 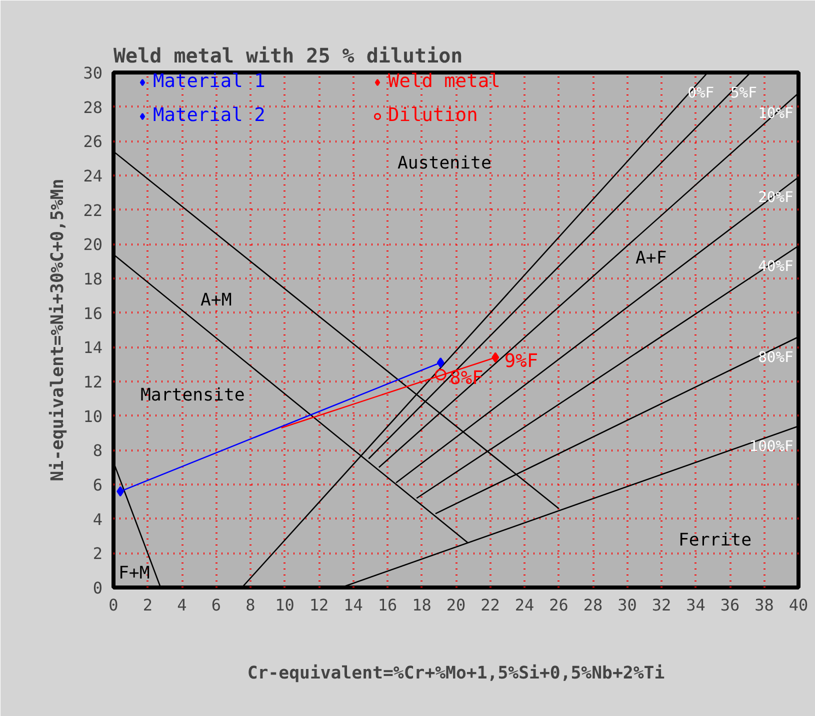 I want to click on y-tick-label: 10, so click(x=92, y=416).